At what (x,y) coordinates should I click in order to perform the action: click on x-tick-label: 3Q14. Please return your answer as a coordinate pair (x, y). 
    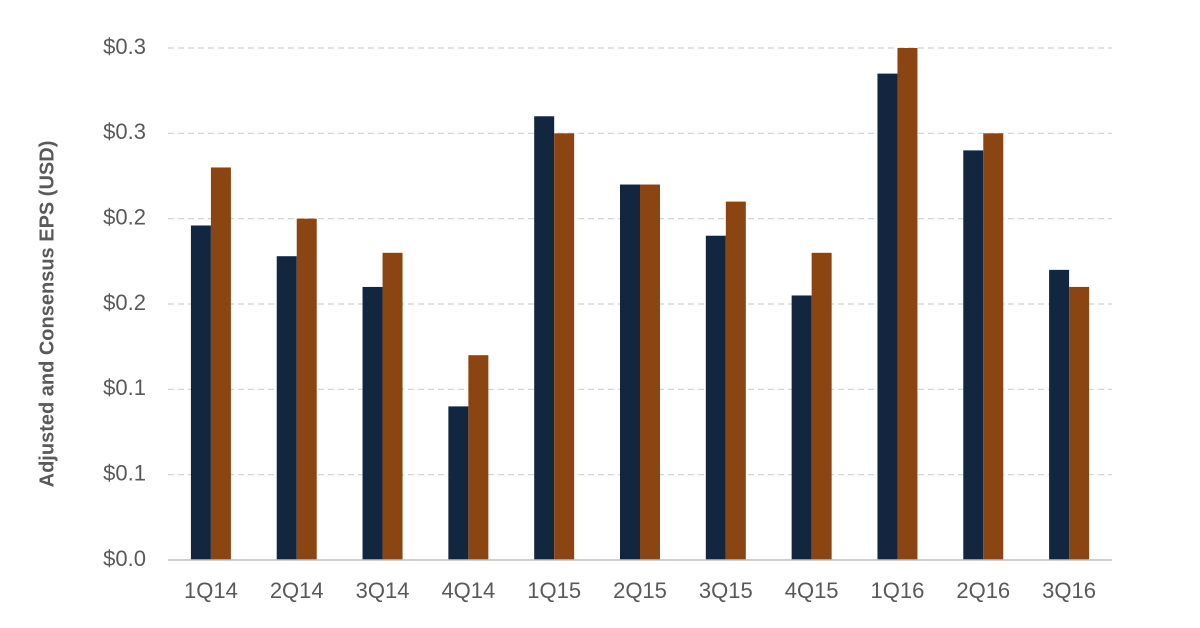
    Looking at the image, I should click on (383, 590).